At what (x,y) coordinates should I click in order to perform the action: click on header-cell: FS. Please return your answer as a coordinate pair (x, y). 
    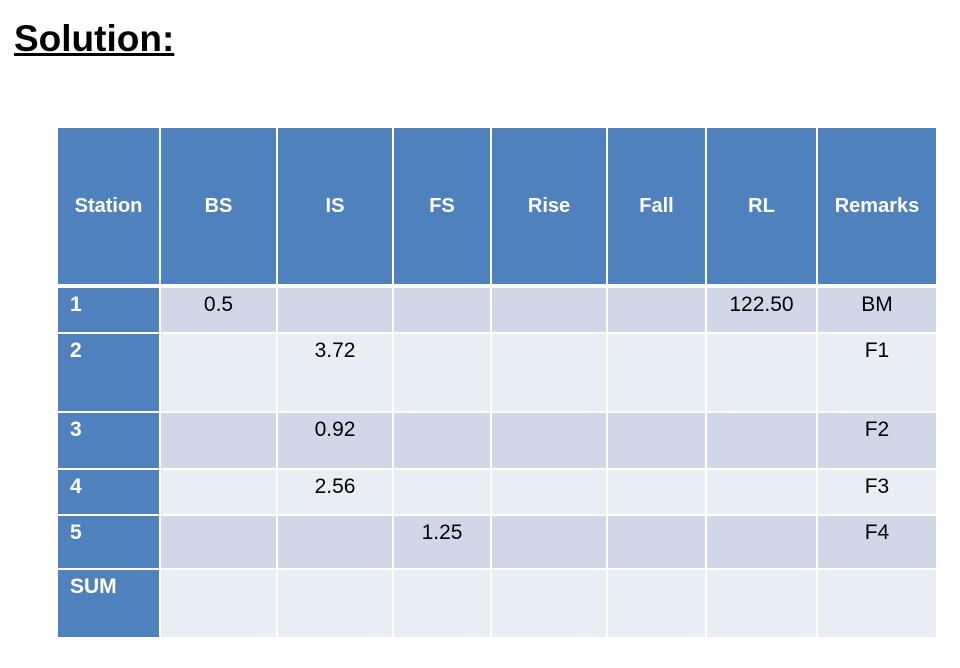
    Looking at the image, I should click on (442, 206).